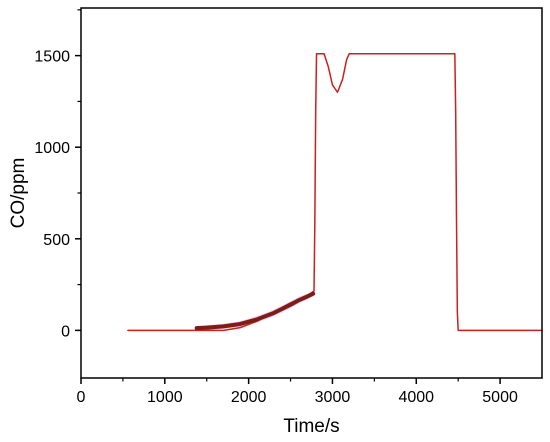  I want to click on x-axis-title: Time/s, so click(311, 426).